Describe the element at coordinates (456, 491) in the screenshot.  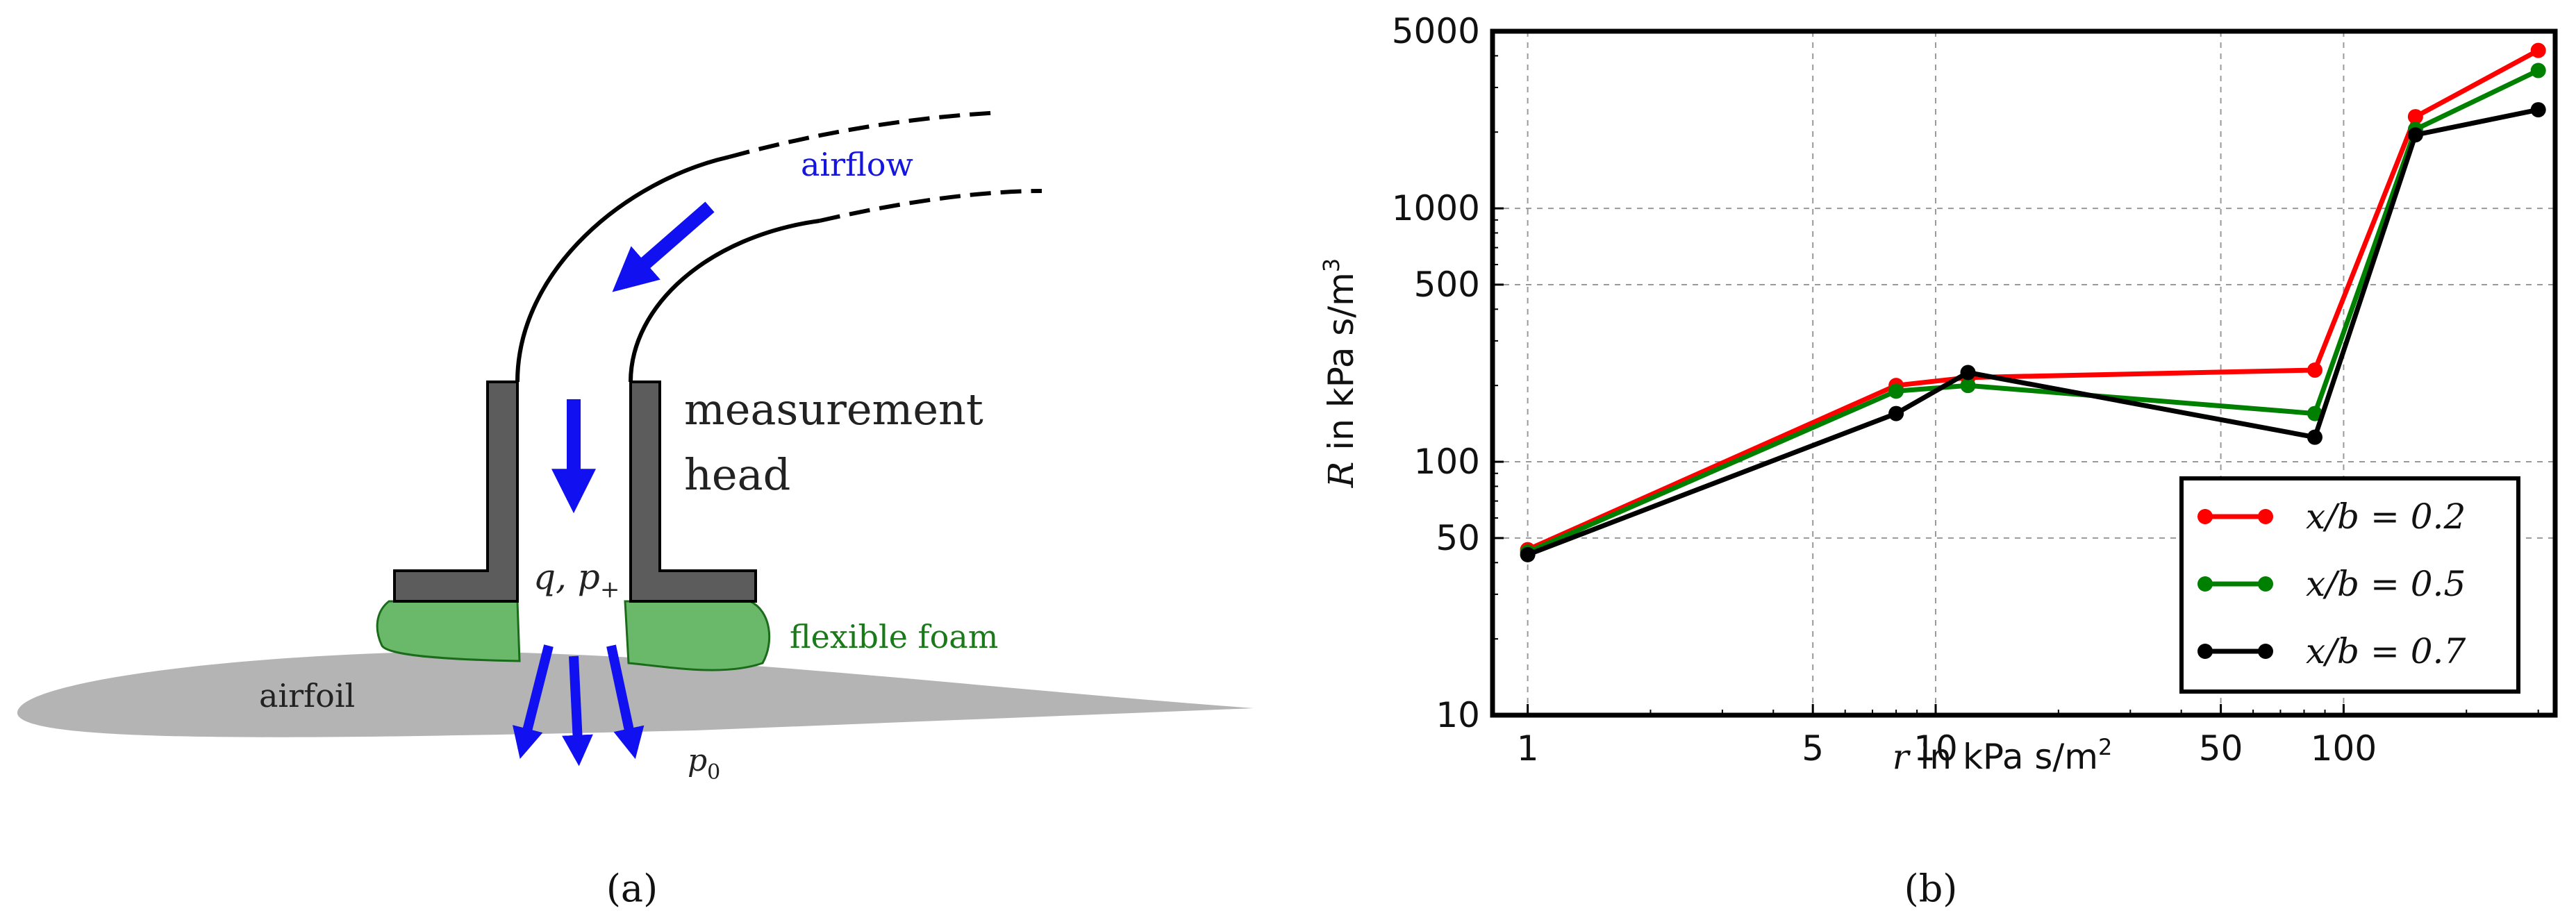
I see `measurement-head-left` at that location.